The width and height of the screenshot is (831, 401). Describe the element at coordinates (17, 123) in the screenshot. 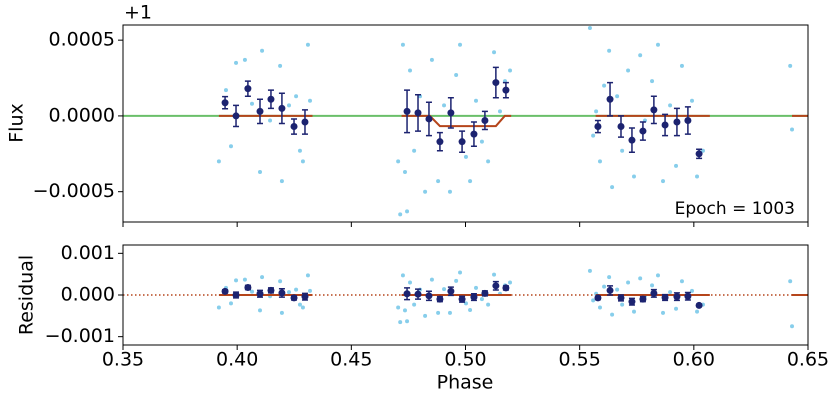

I see `y-axis-label: Flux` at that location.